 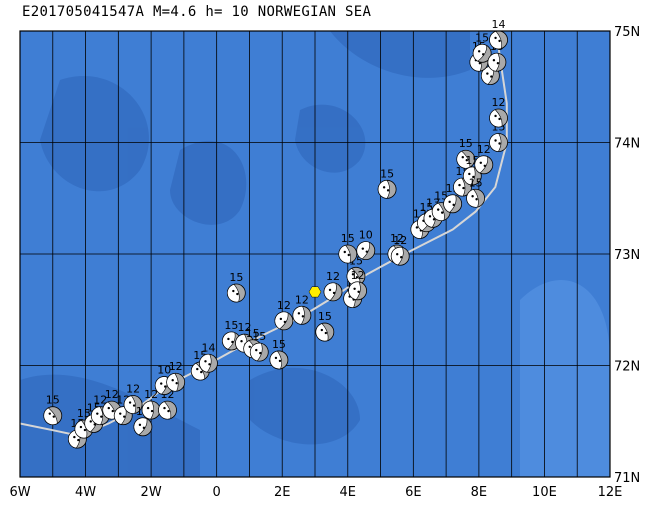 I want to click on lat-tick-label: 73N, so click(x=627, y=255).